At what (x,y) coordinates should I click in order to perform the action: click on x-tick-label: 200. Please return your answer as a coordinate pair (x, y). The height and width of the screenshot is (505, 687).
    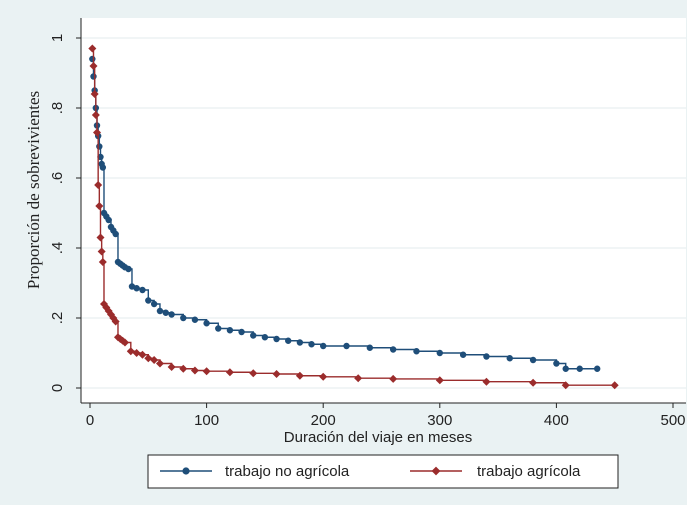
    Looking at the image, I should click on (323, 420).